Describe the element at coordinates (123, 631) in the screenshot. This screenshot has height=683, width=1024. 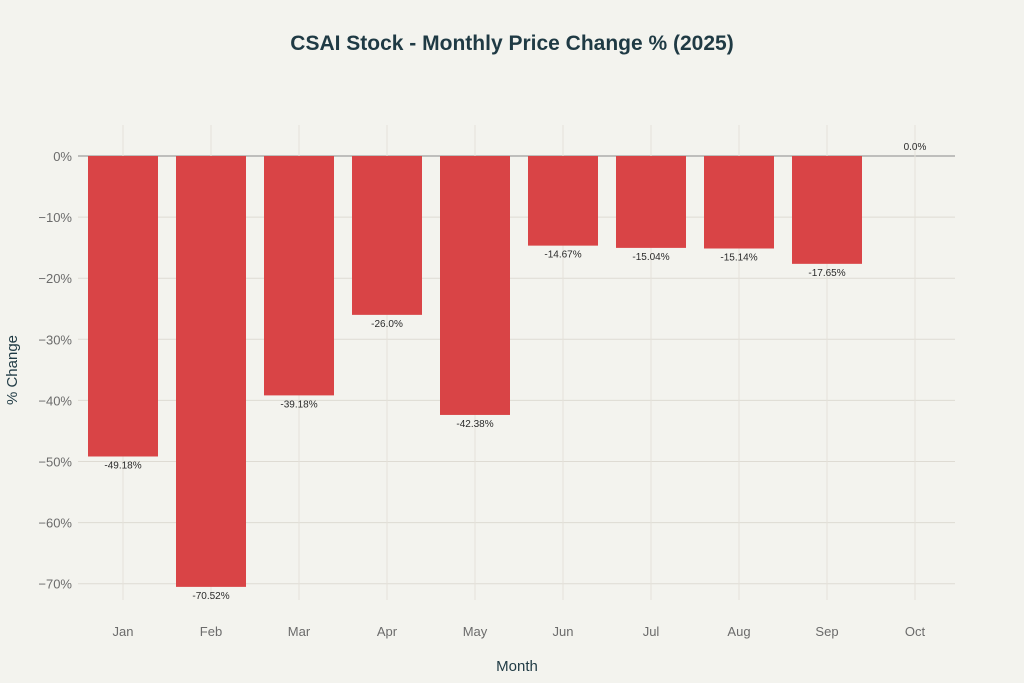
I see `x-tick-label: Jan` at that location.